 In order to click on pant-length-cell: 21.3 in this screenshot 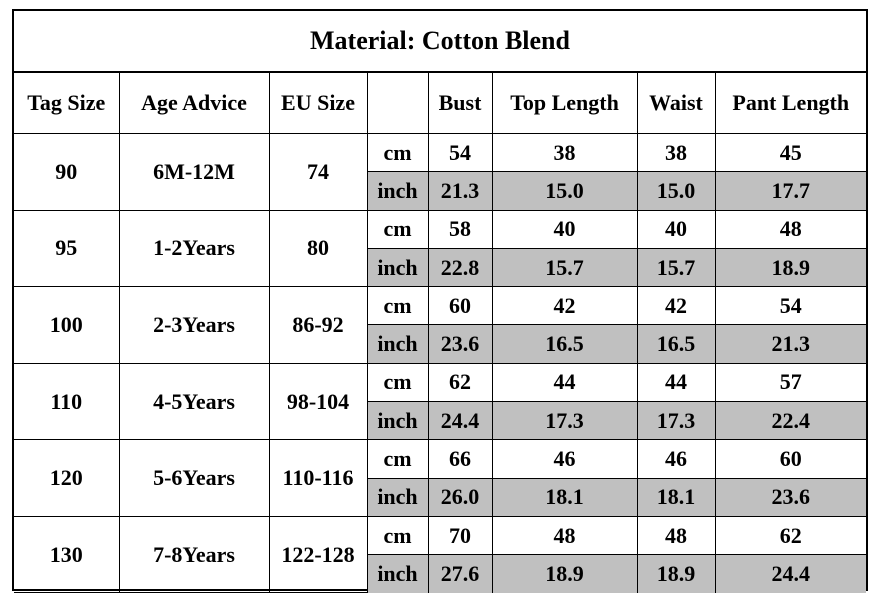, I will do `click(790, 344)`.